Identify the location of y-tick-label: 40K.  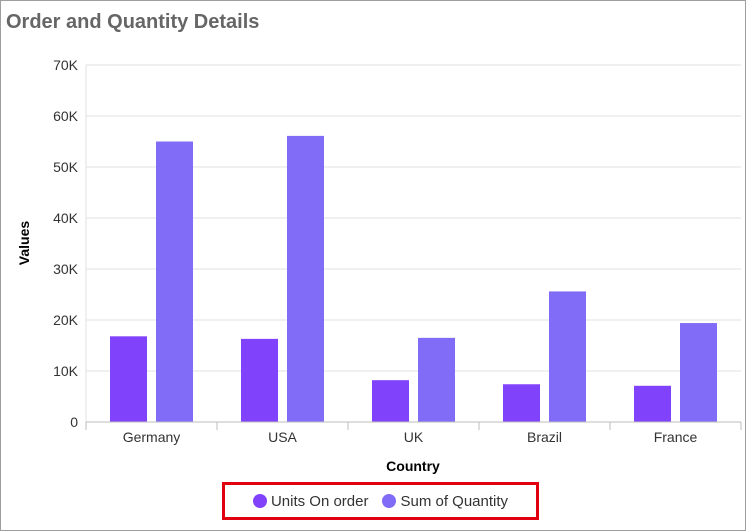
(66, 218).